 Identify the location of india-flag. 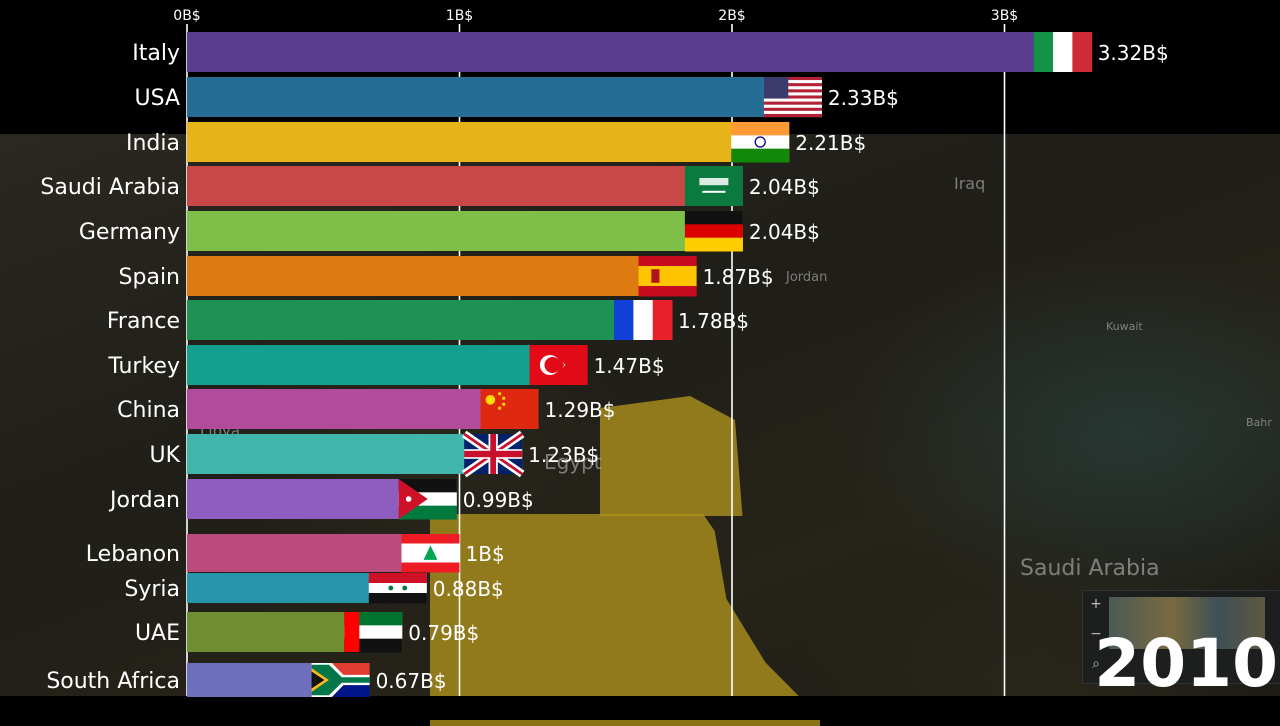
(760, 142).